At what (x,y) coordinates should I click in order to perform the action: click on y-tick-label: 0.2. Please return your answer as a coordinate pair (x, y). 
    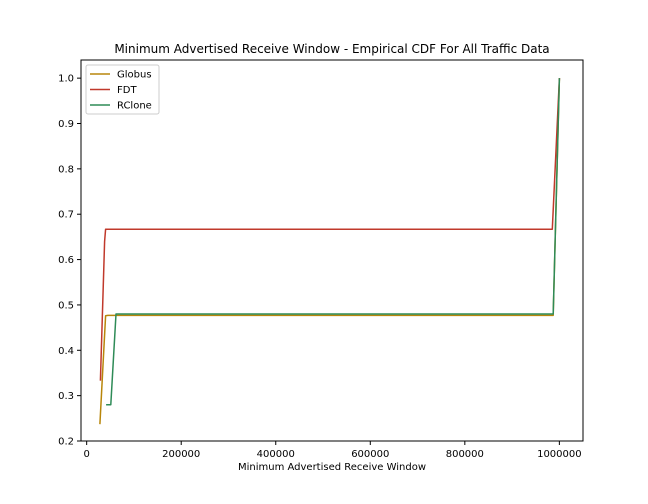
    Looking at the image, I should click on (66, 442).